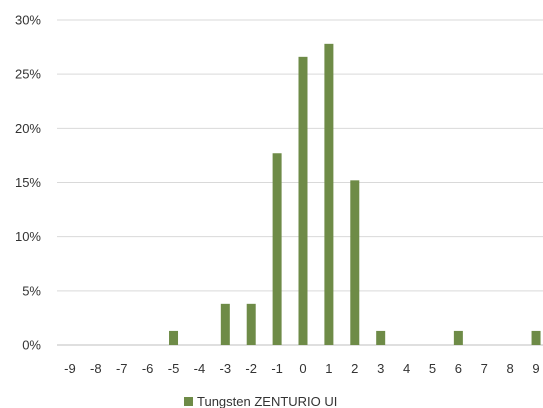  I want to click on y-tick-label: 25%, so click(28, 74).